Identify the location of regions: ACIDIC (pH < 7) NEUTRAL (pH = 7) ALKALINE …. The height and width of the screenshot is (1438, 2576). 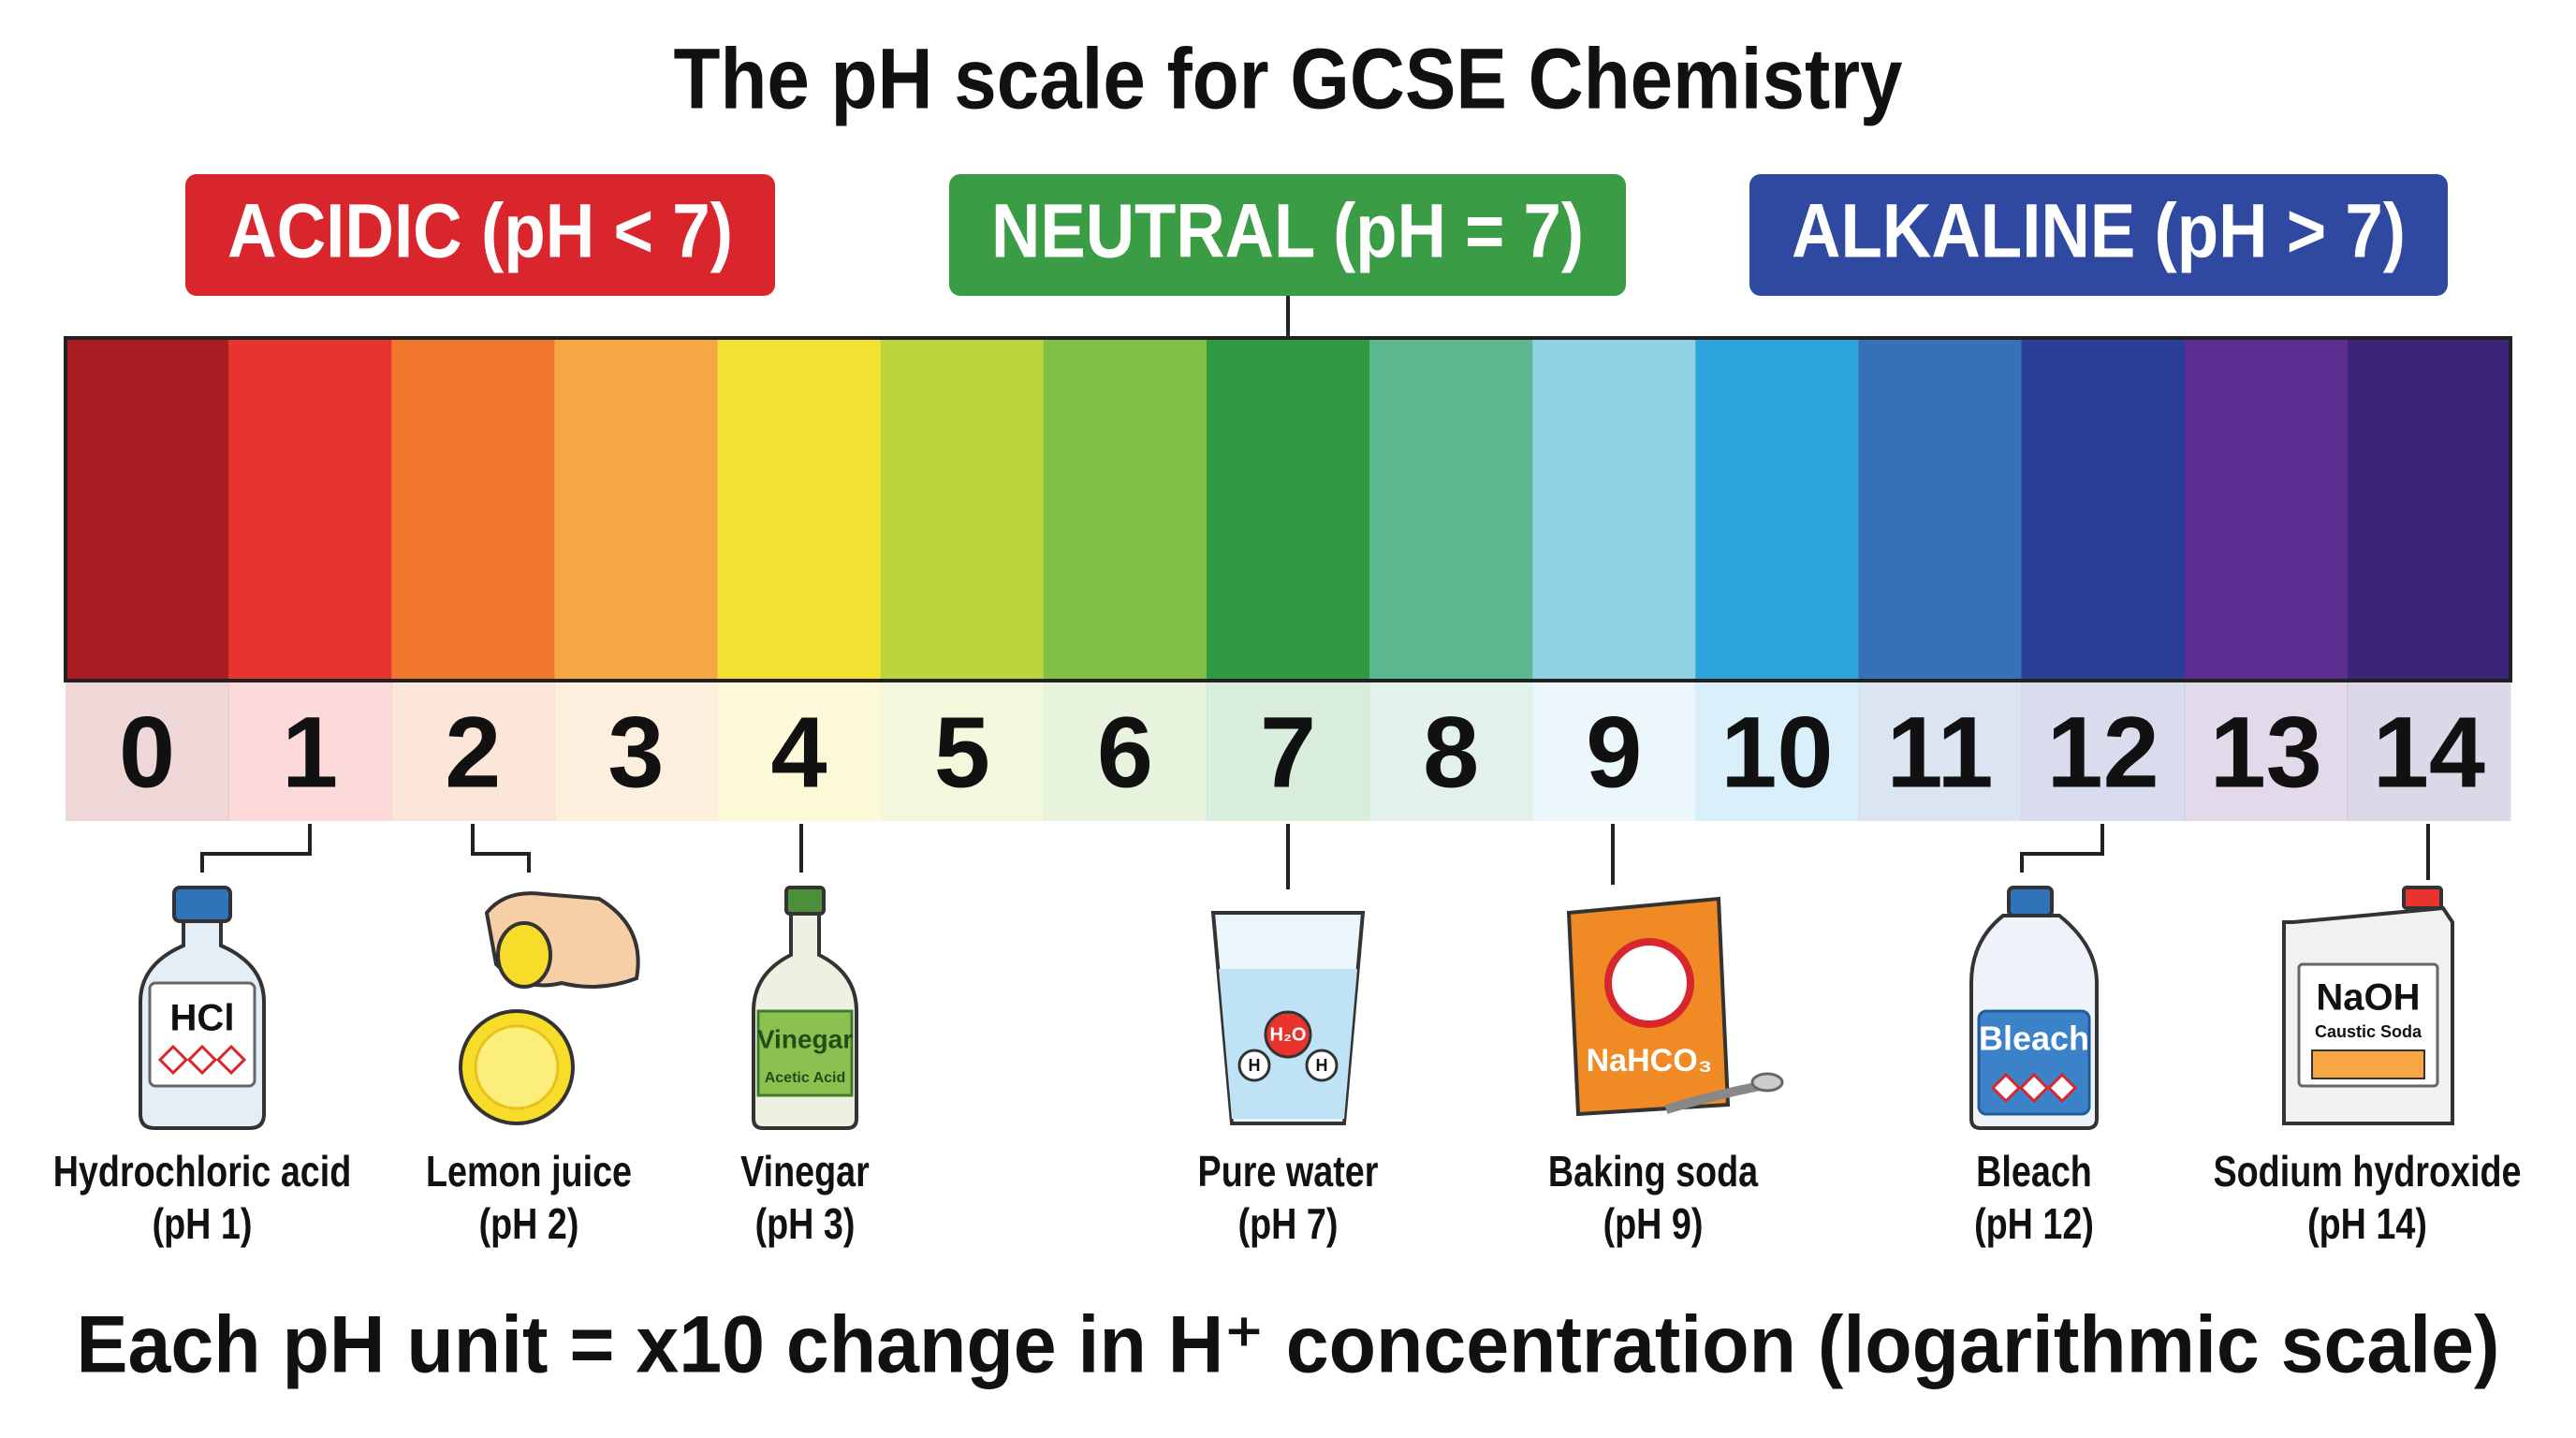
(1316, 235).